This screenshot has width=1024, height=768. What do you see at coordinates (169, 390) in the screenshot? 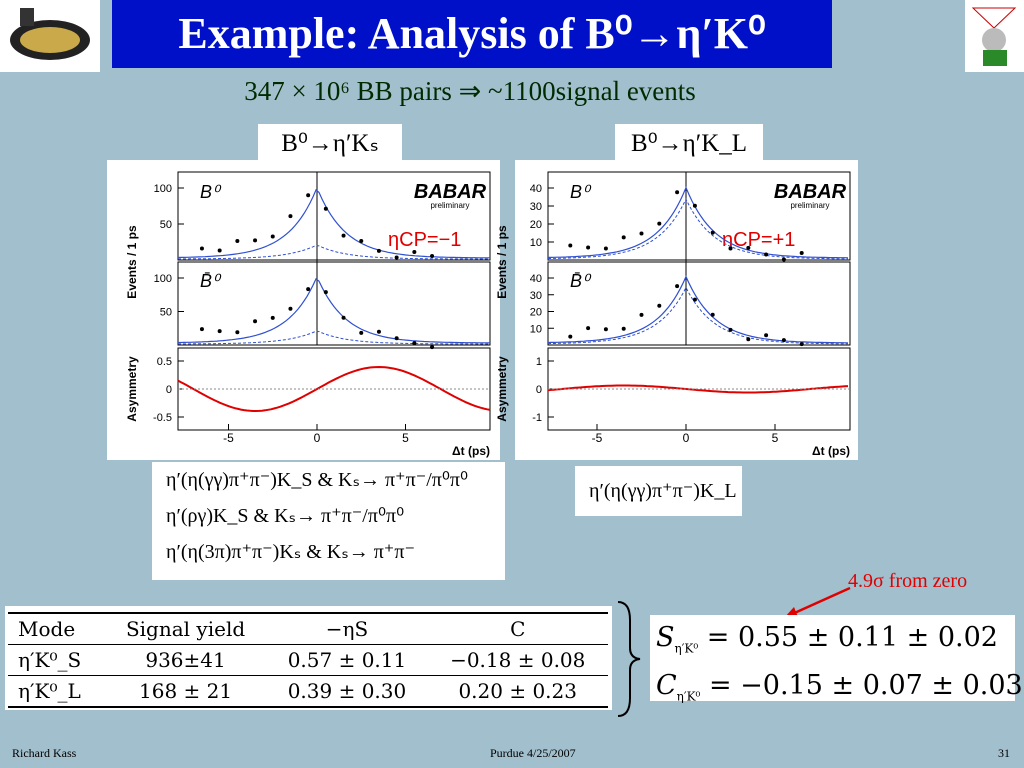
I see `y-tick-label: 0` at bounding box center [169, 390].